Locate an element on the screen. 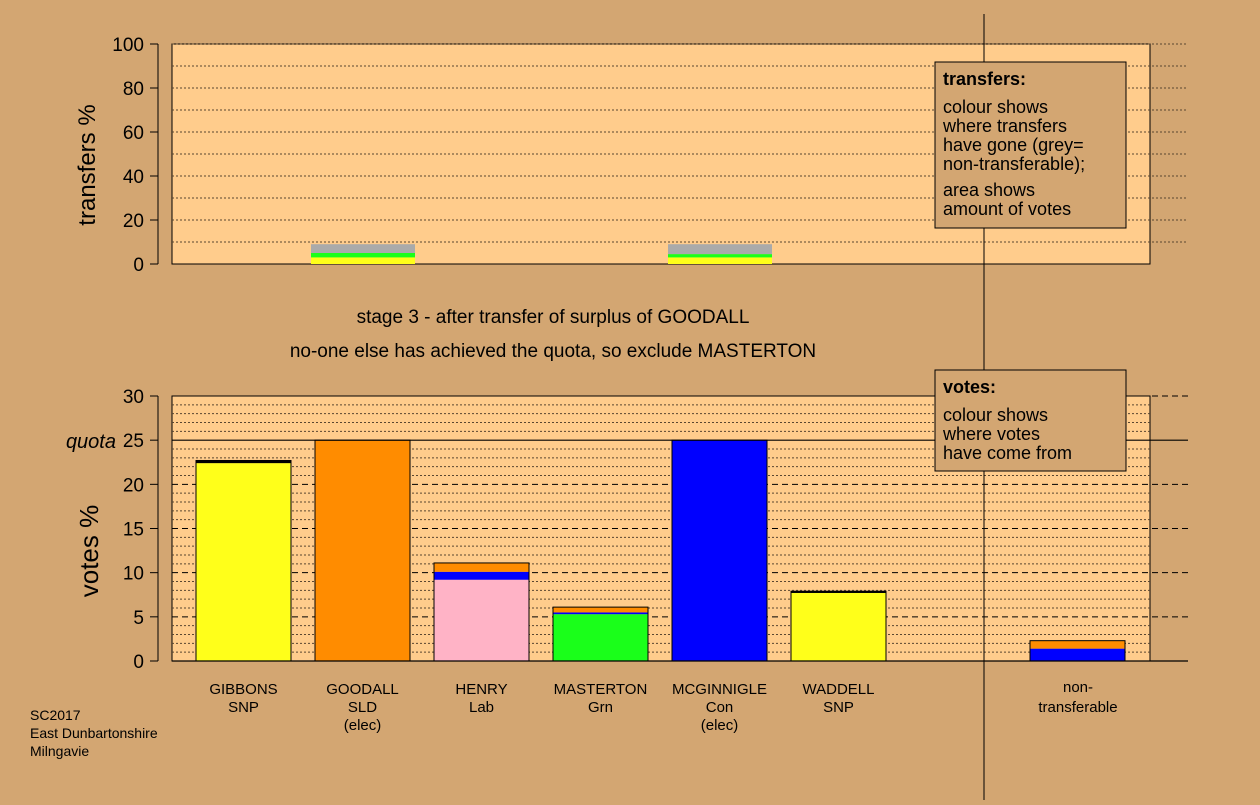 Image resolution: width=1260 pixels, height=805 pixels. votes-legend-line: where votes is located at coordinates (991, 434).